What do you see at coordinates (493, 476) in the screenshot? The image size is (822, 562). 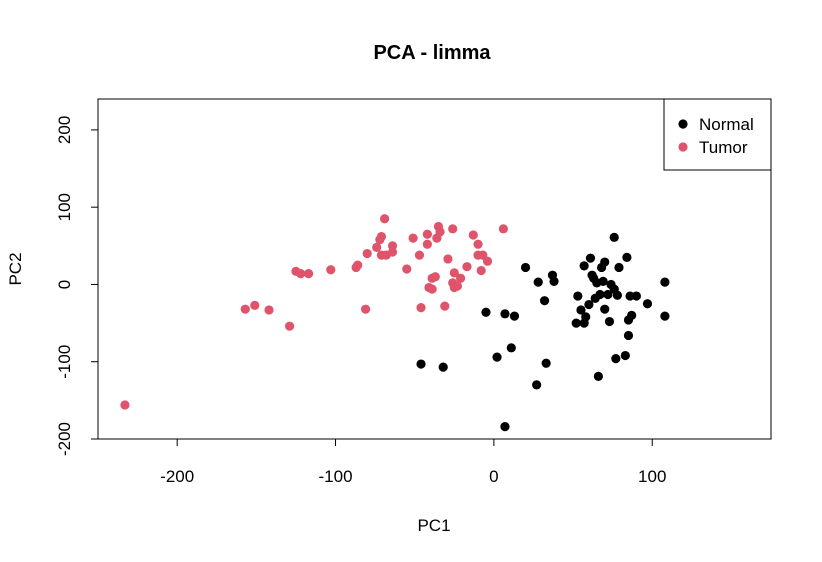 I see `x-tick-label: 0` at bounding box center [493, 476].